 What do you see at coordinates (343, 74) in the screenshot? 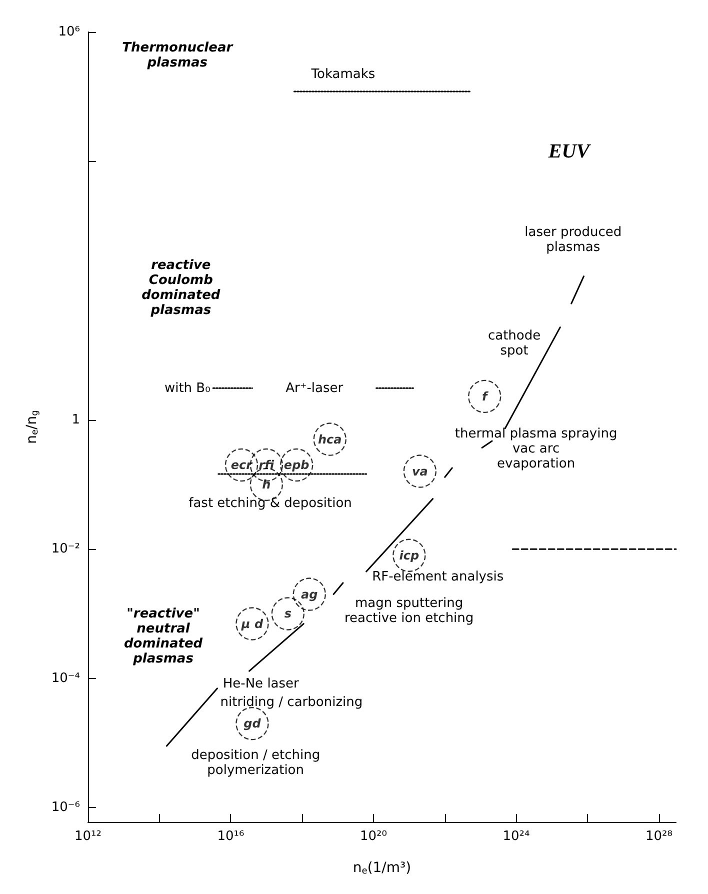
I see `annotation: Tokamaks` at bounding box center [343, 74].